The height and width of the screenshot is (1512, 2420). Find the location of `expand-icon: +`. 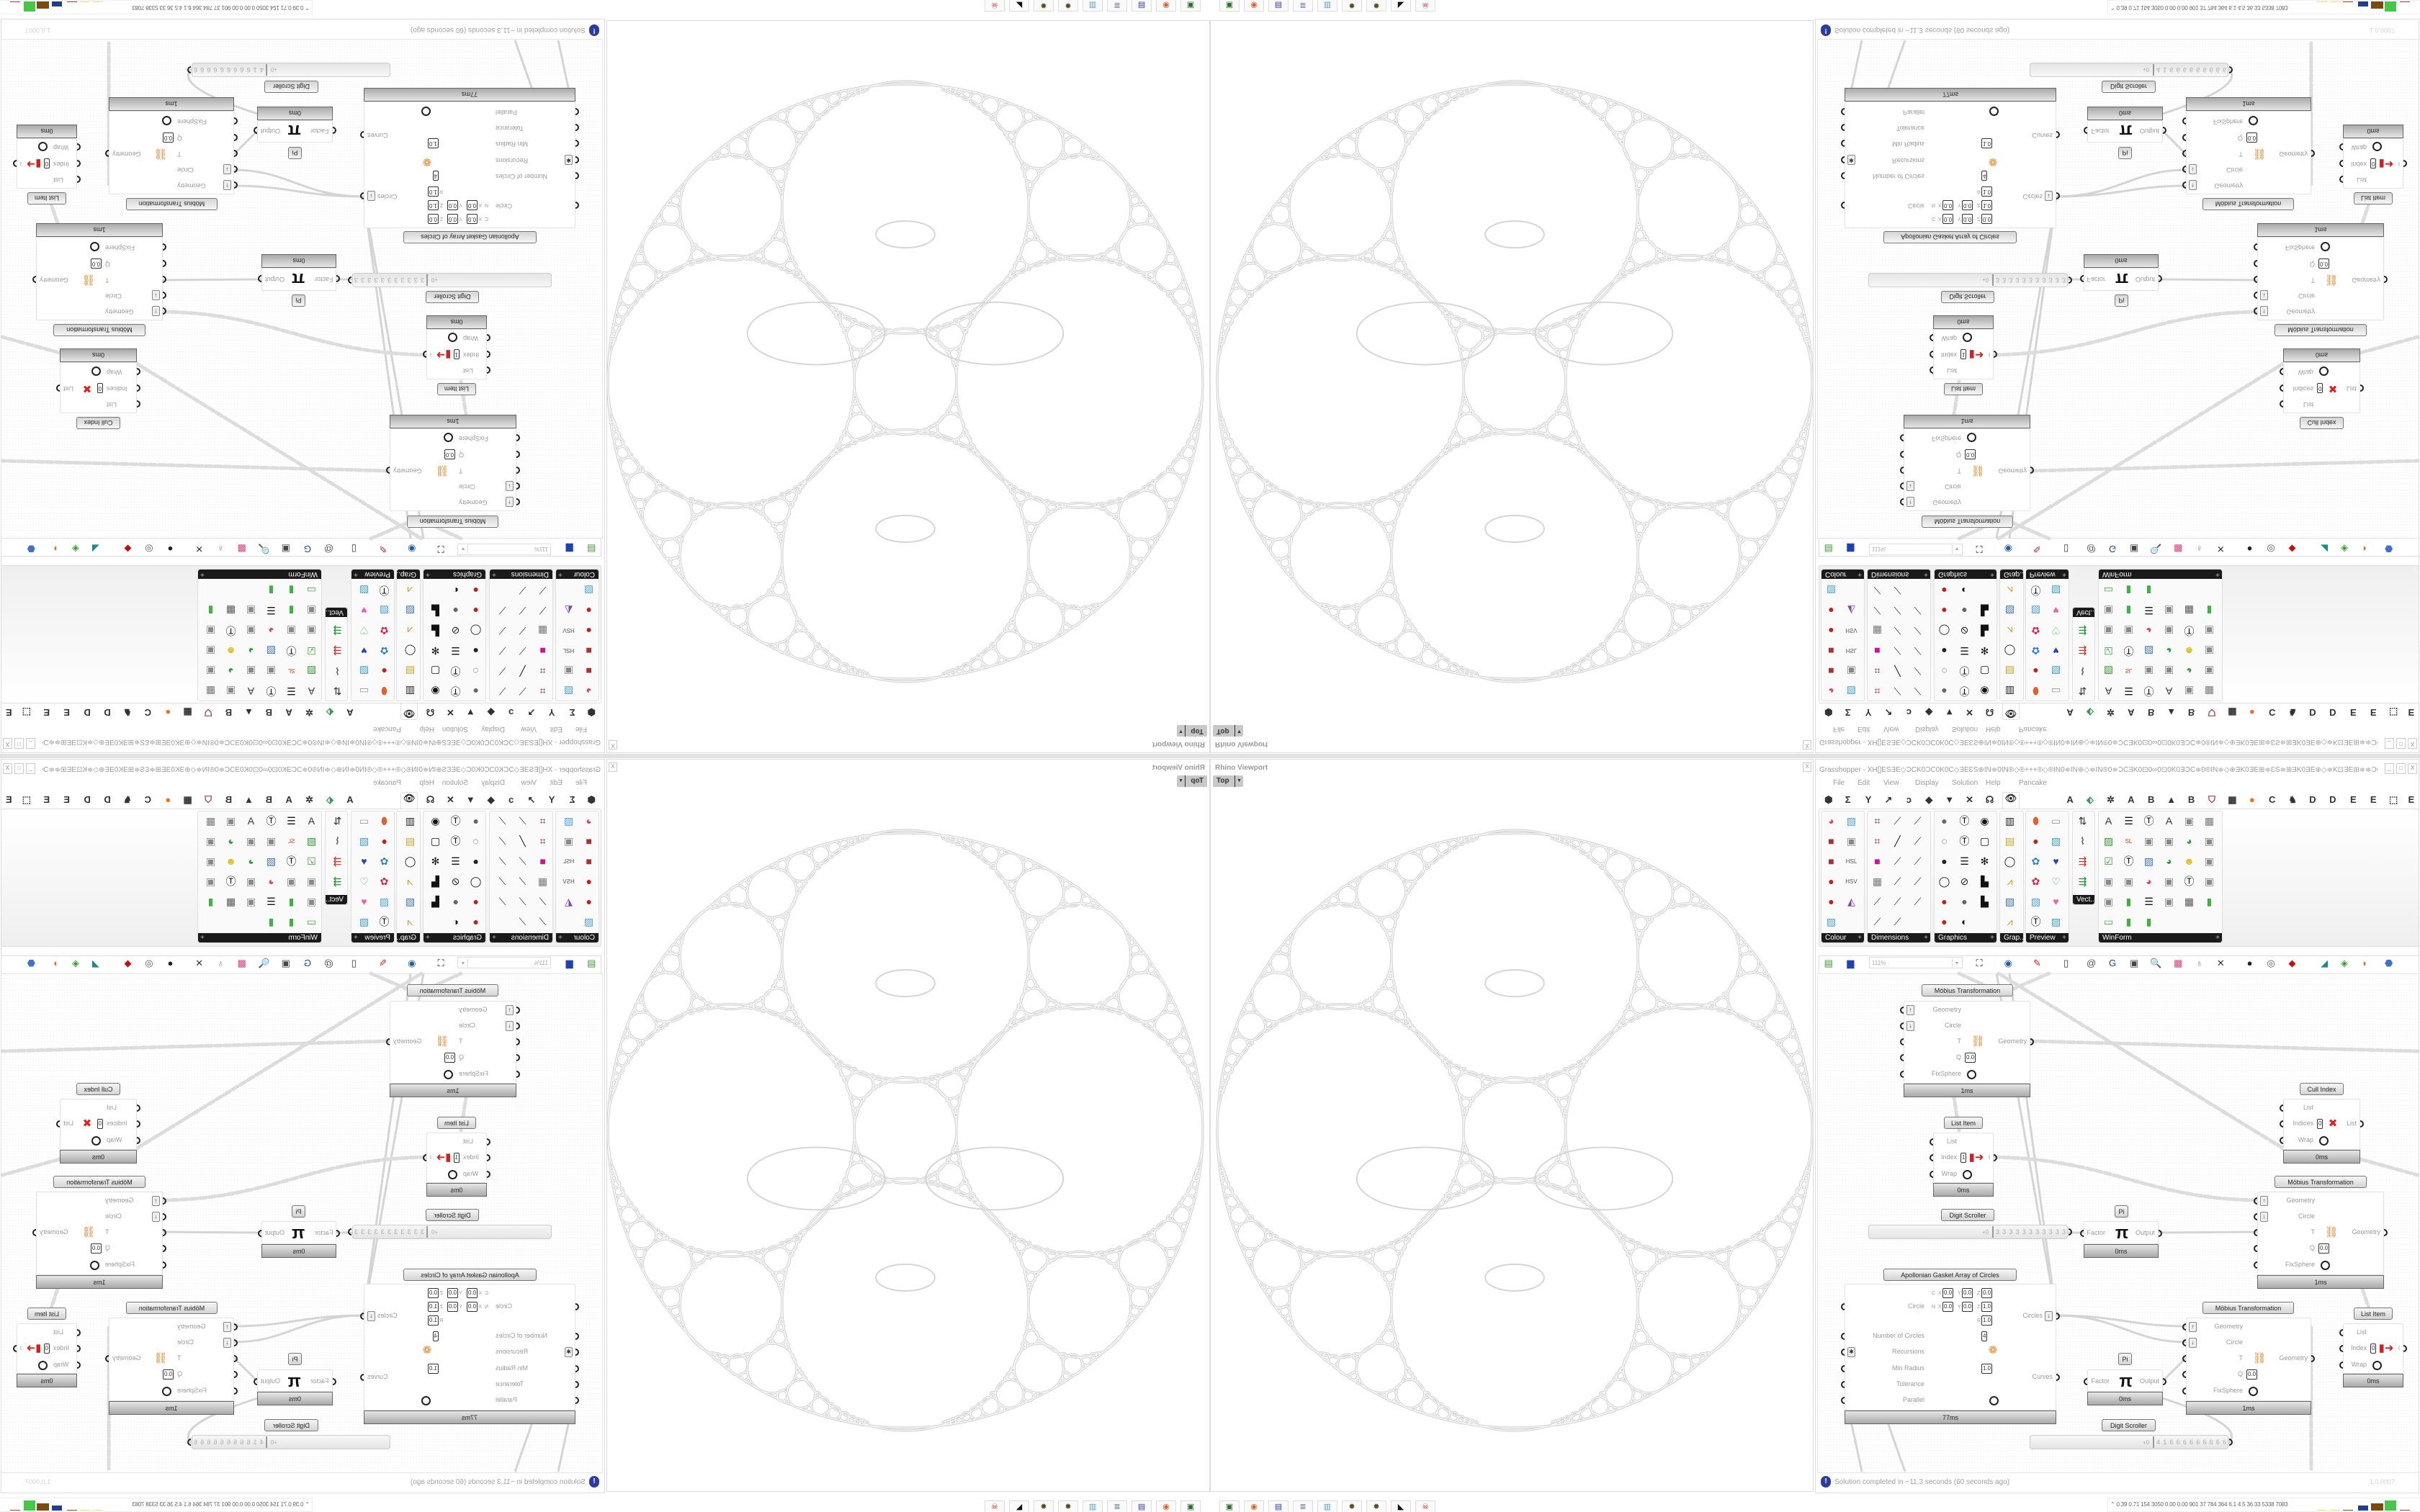

expand-icon: + is located at coordinates (2217, 574).